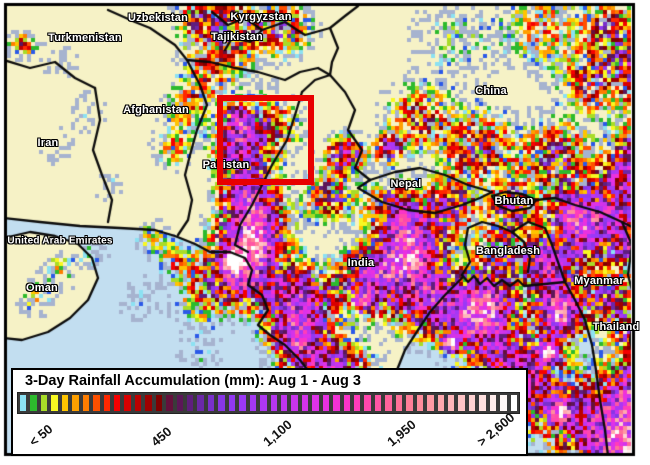 This screenshot has width=650, height=465. Describe the element at coordinates (161, 436) in the screenshot. I see `legend-tick-label: 450` at that location.